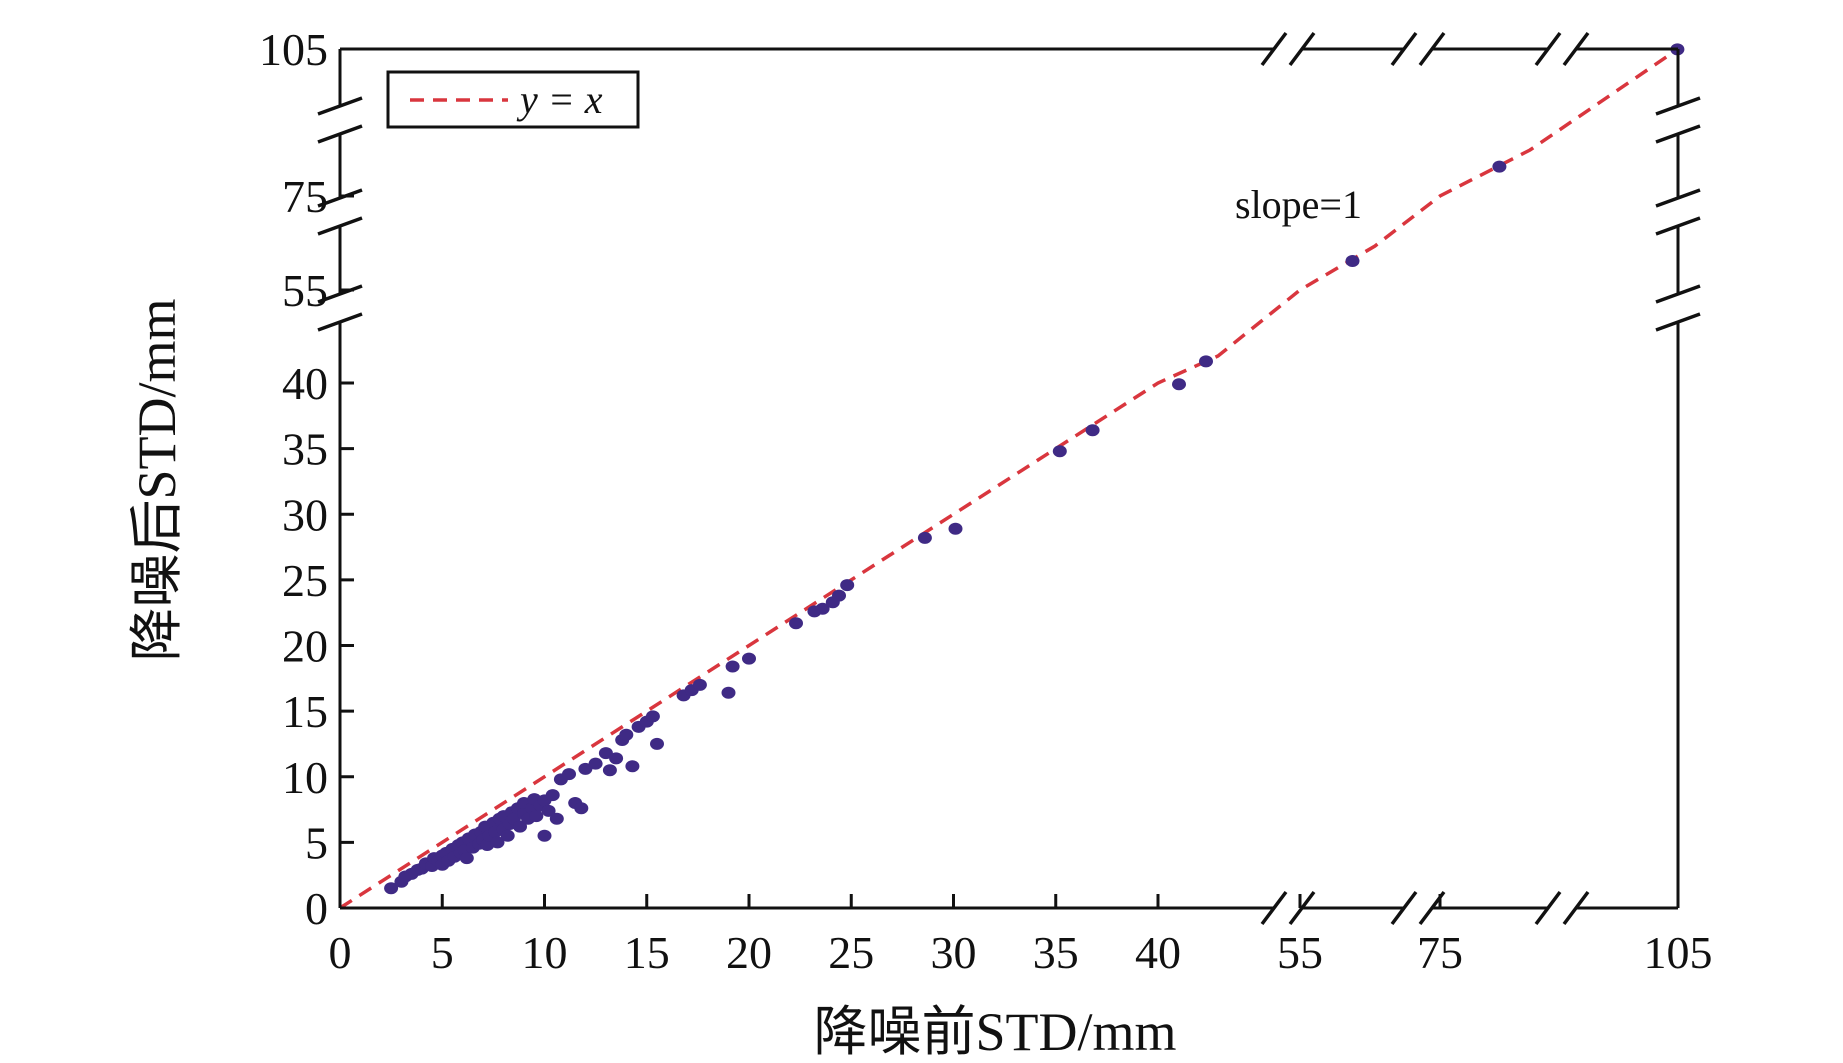  What do you see at coordinates (442, 952) in the screenshot?
I see `x-tick-label: 5` at bounding box center [442, 952].